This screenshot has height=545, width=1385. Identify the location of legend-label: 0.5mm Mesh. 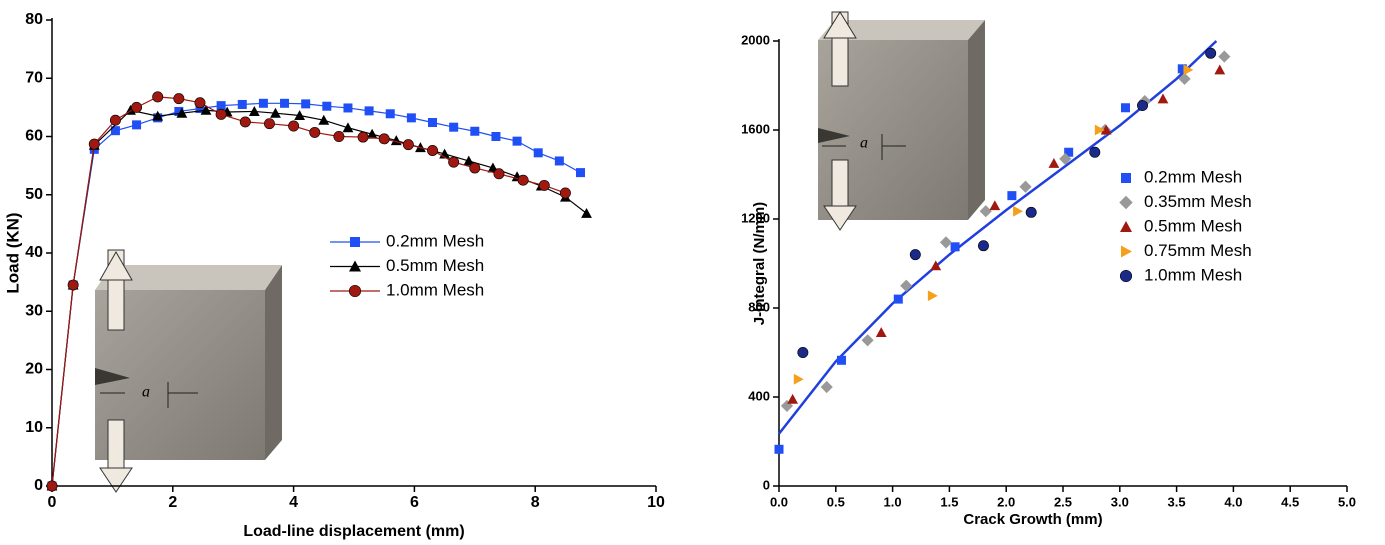
(1193, 225).